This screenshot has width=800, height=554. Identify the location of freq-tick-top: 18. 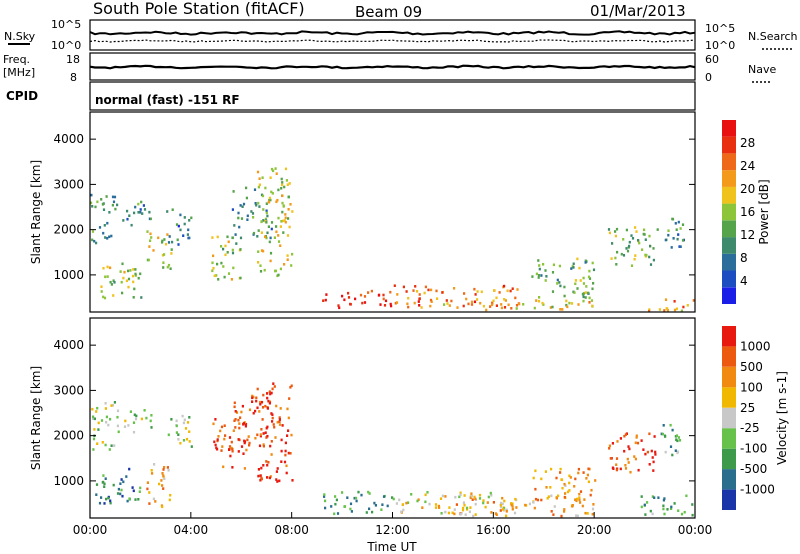
(73, 59).